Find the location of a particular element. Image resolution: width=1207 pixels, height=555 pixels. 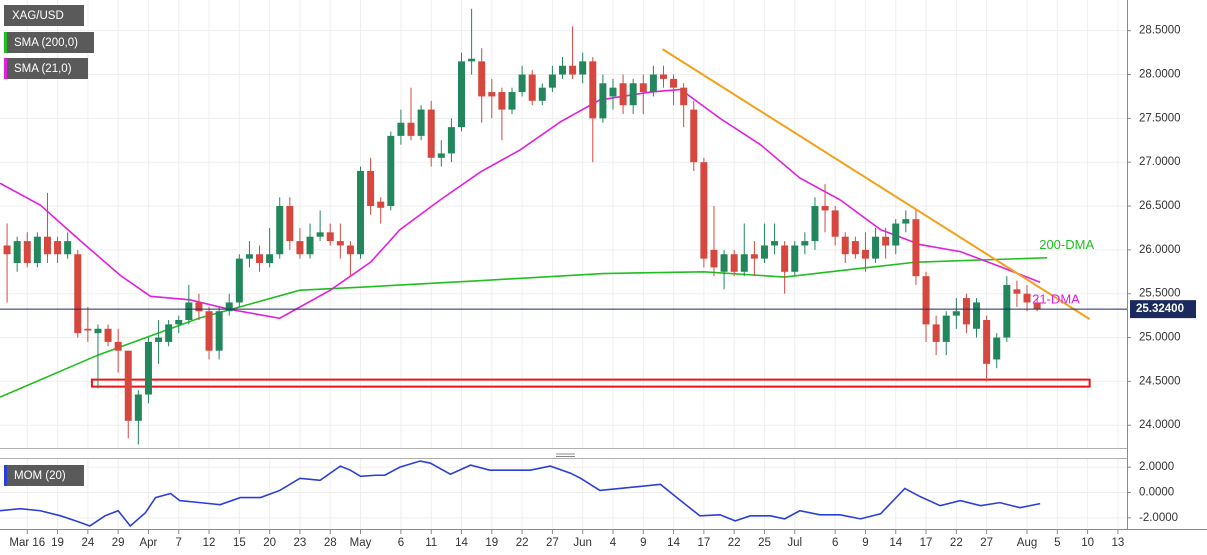

legend-item: XAG/USD is located at coordinates (44, 15).